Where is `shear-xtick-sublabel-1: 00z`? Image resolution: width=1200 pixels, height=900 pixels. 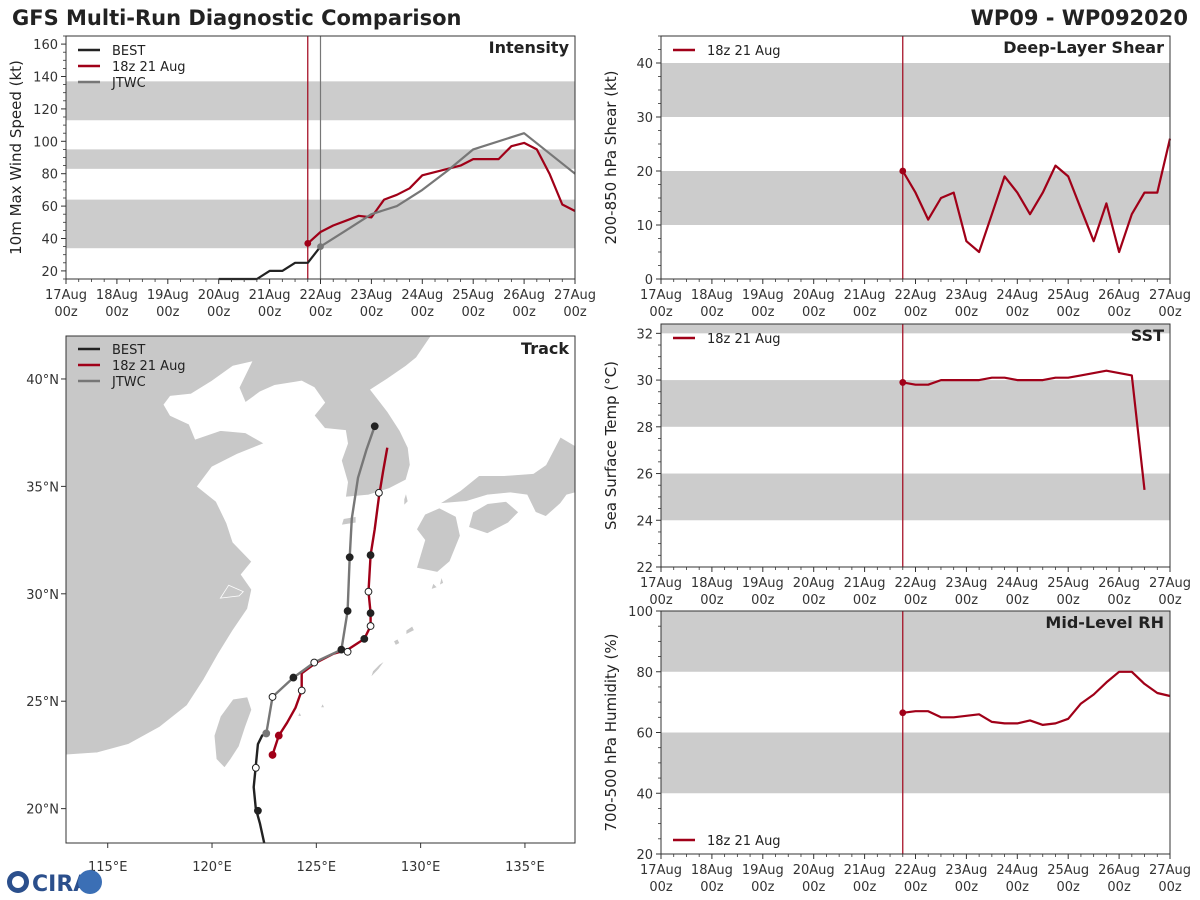
shear-xtick-sublabel-1: 00z is located at coordinates (712, 312).